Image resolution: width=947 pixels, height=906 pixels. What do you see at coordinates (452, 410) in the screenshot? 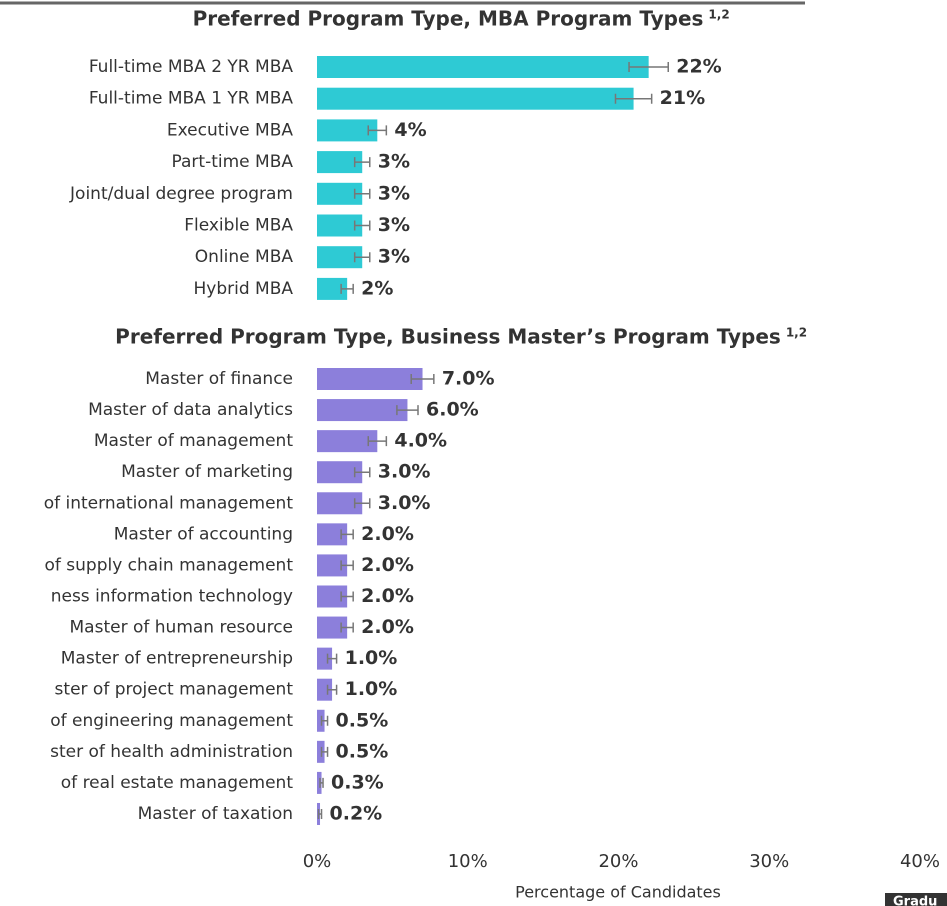
I see `value-label: 6.0%` at bounding box center [452, 410].